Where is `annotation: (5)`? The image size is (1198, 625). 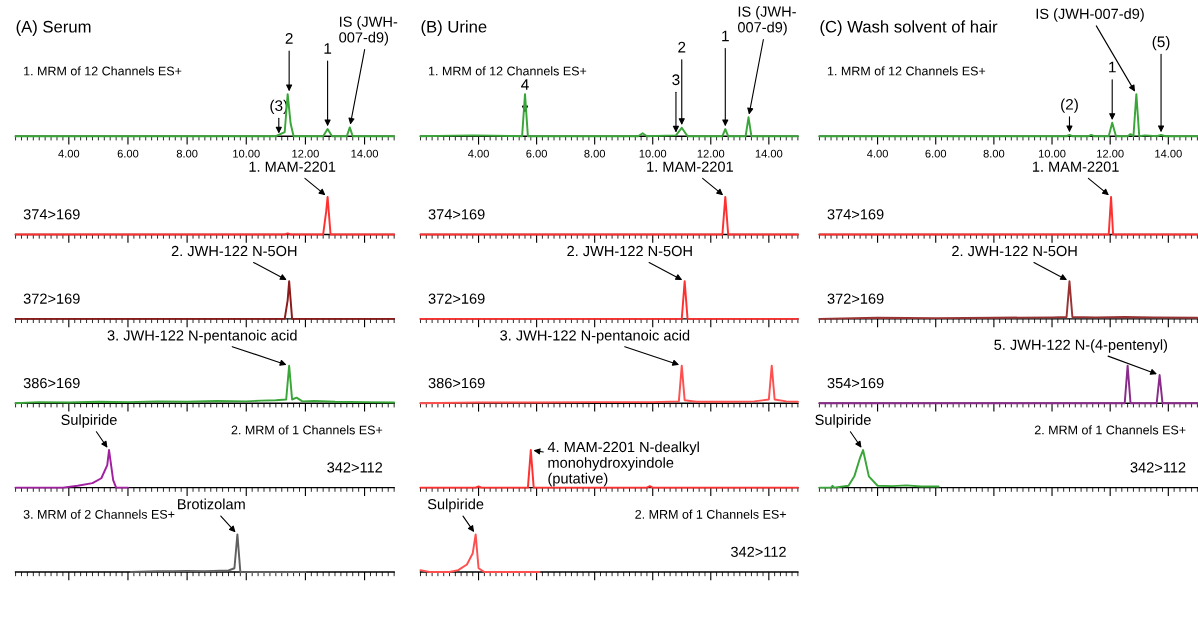
annotation: (5) is located at coordinates (1161, 43).